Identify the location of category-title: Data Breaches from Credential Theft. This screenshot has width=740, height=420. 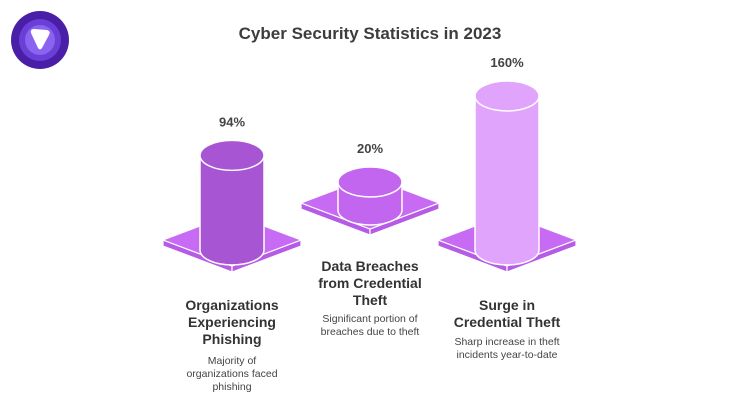
(370, 283).